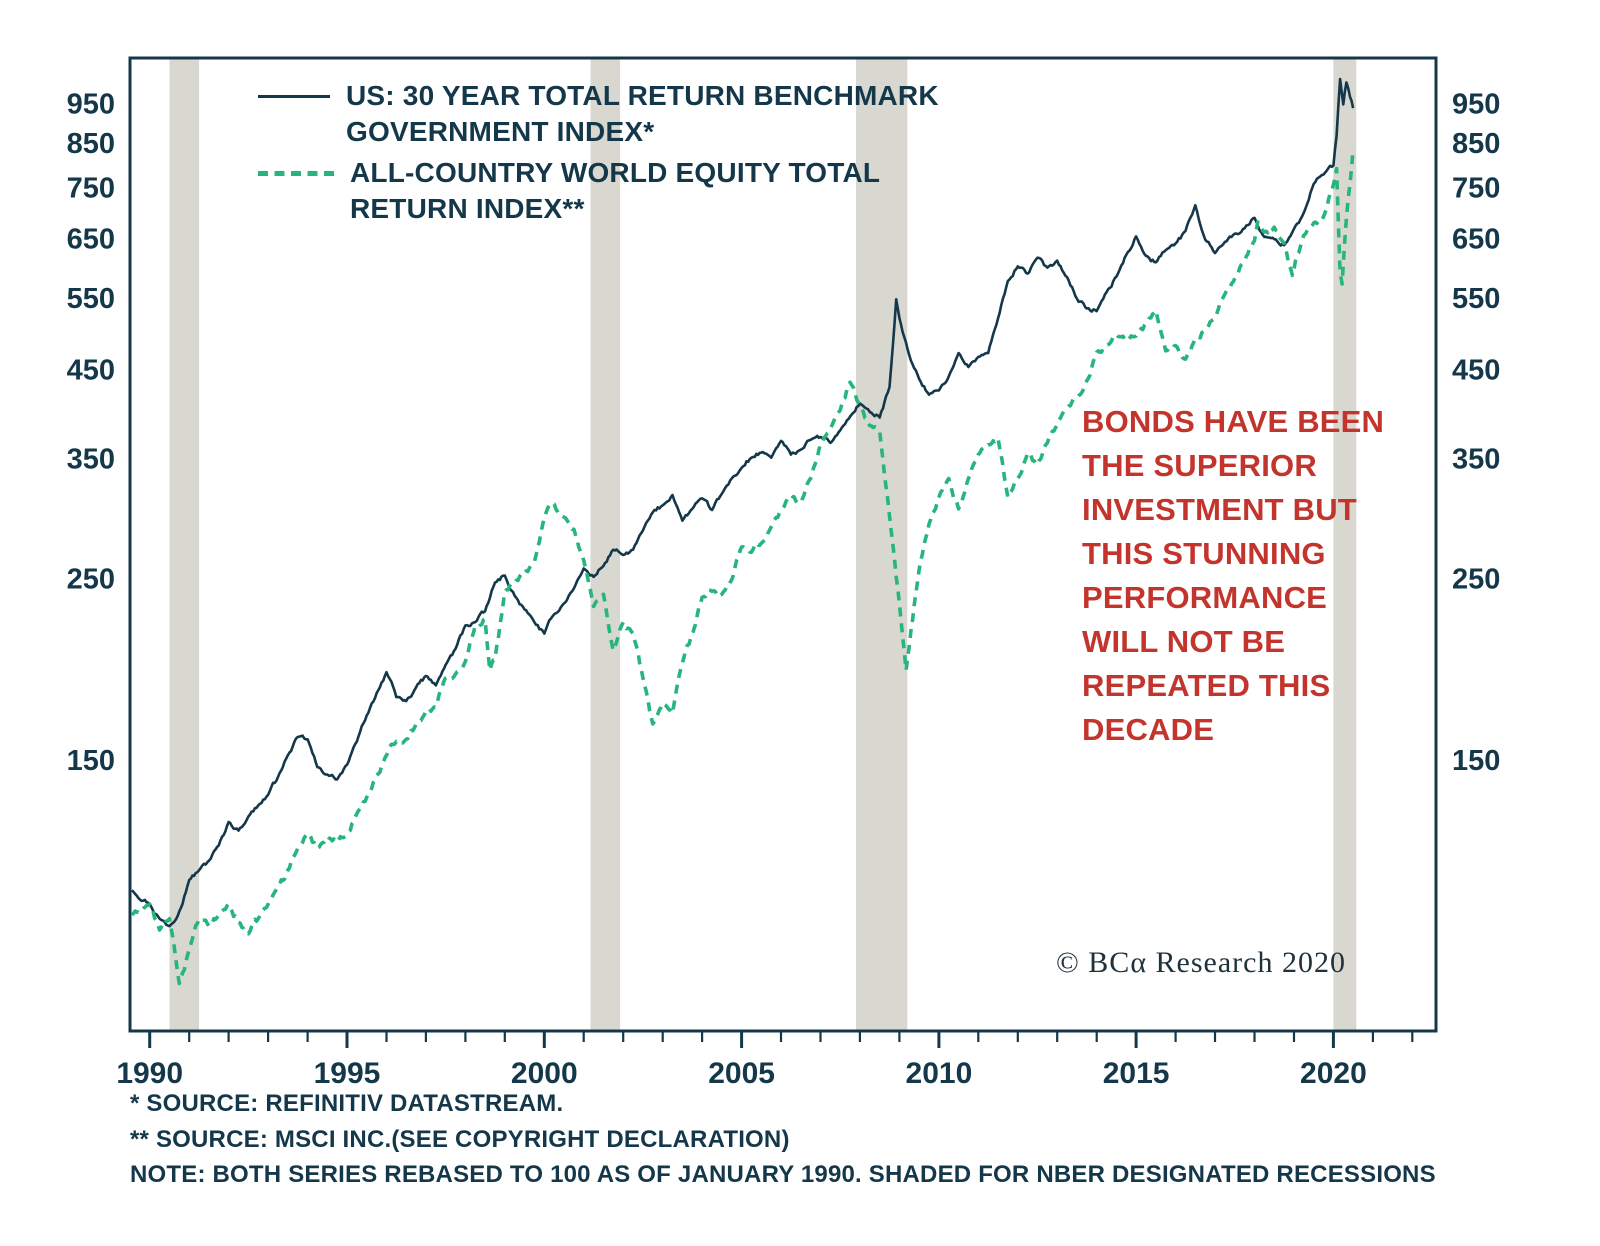 This screenshot has height=1246, width=1600. What do you see at coordinates (1476, 240) in the screenshot?
I see `y-tick-label-right: 650` at bounding box center [1476, 240].